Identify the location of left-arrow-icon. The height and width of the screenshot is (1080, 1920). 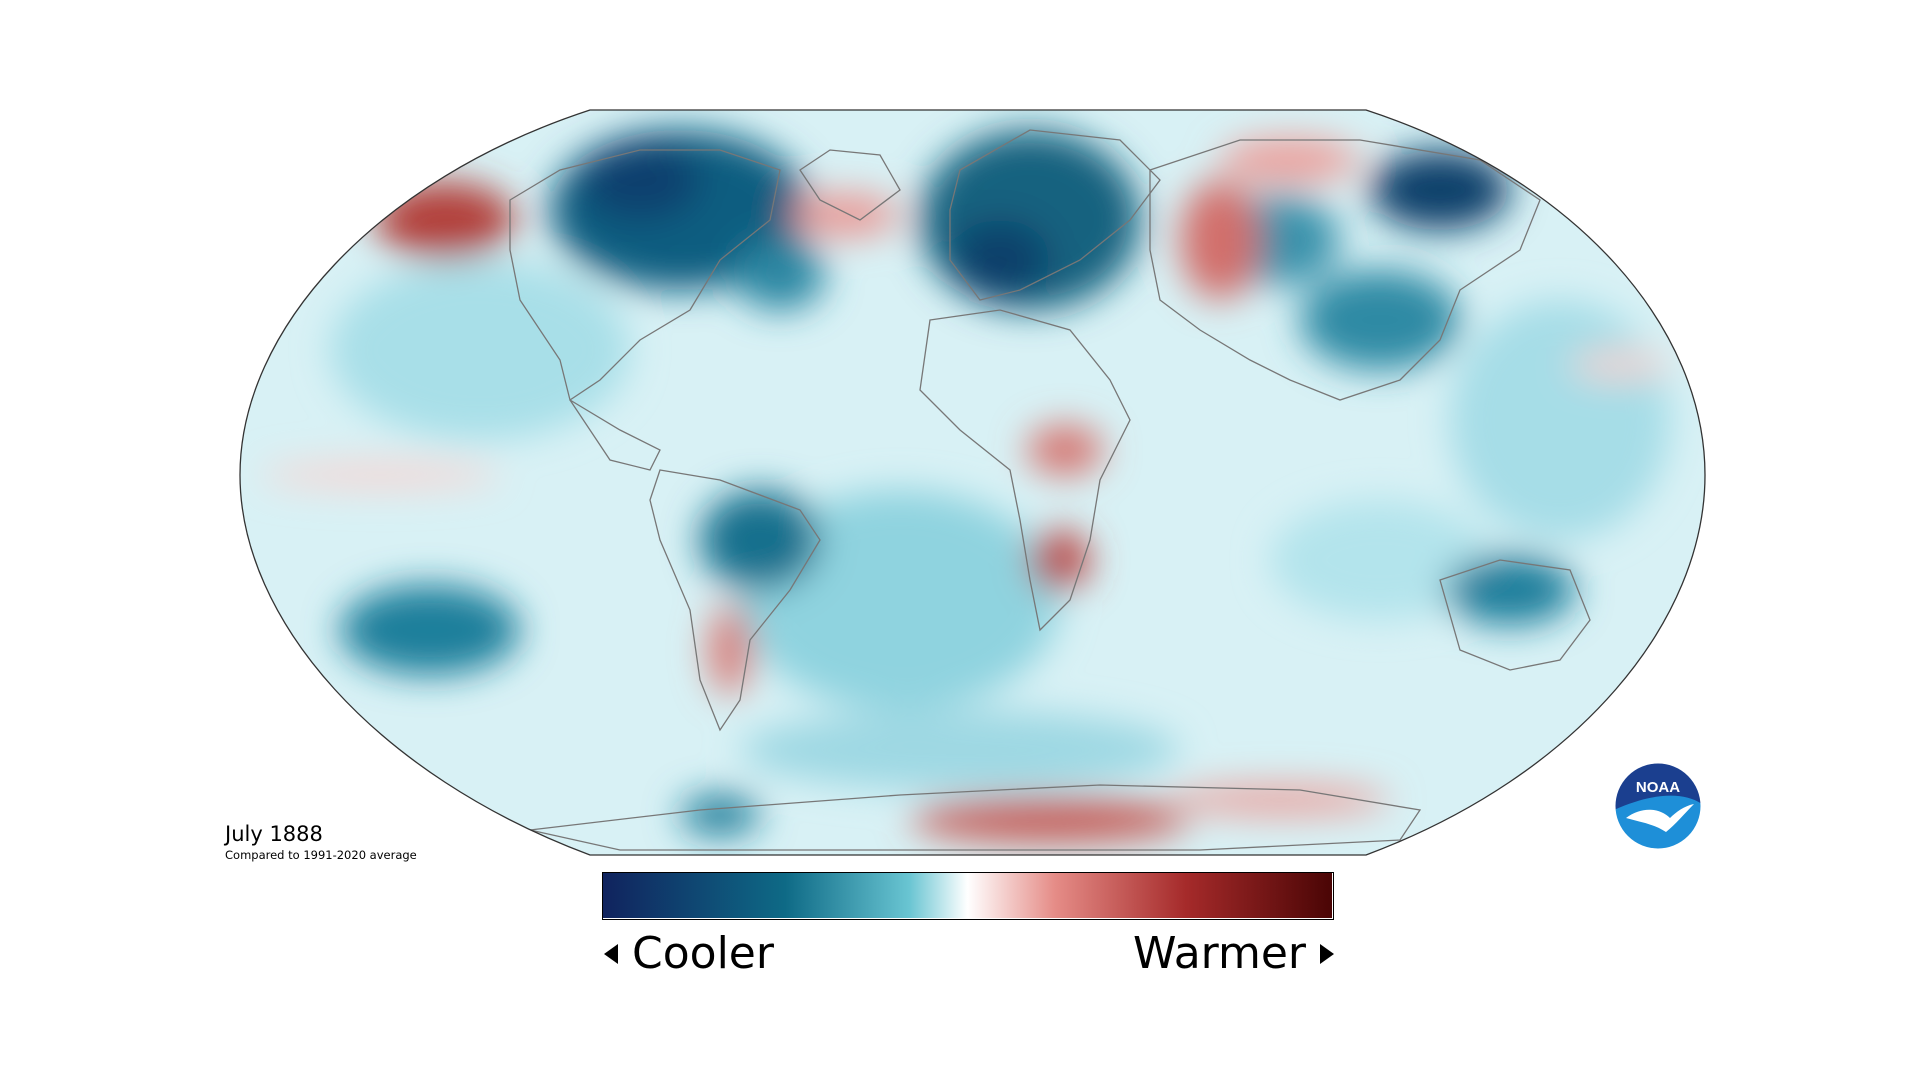
(611, 953).